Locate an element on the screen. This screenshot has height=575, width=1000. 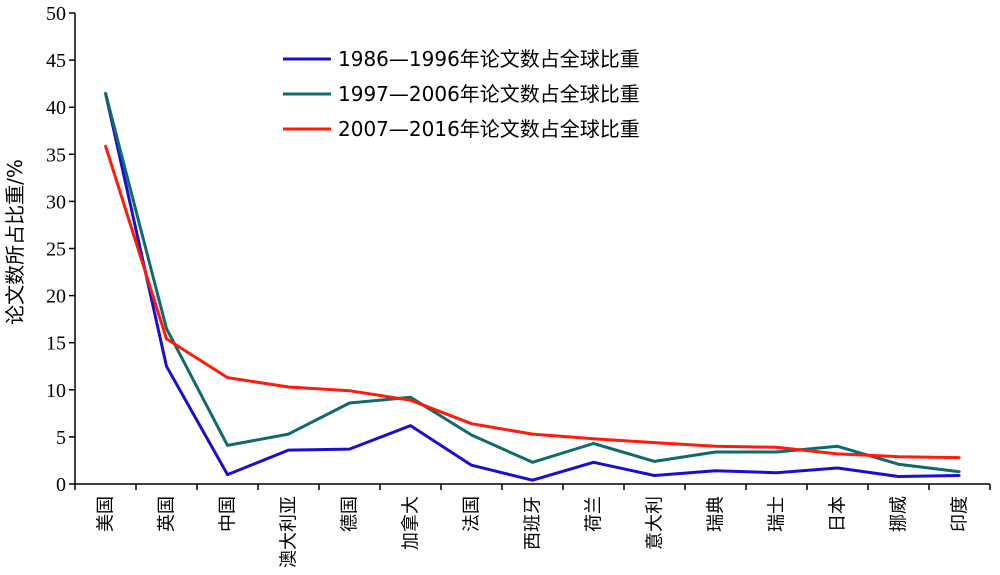
y-axis-title: 论文数所占比重/% is located at coordinates (15, 242).